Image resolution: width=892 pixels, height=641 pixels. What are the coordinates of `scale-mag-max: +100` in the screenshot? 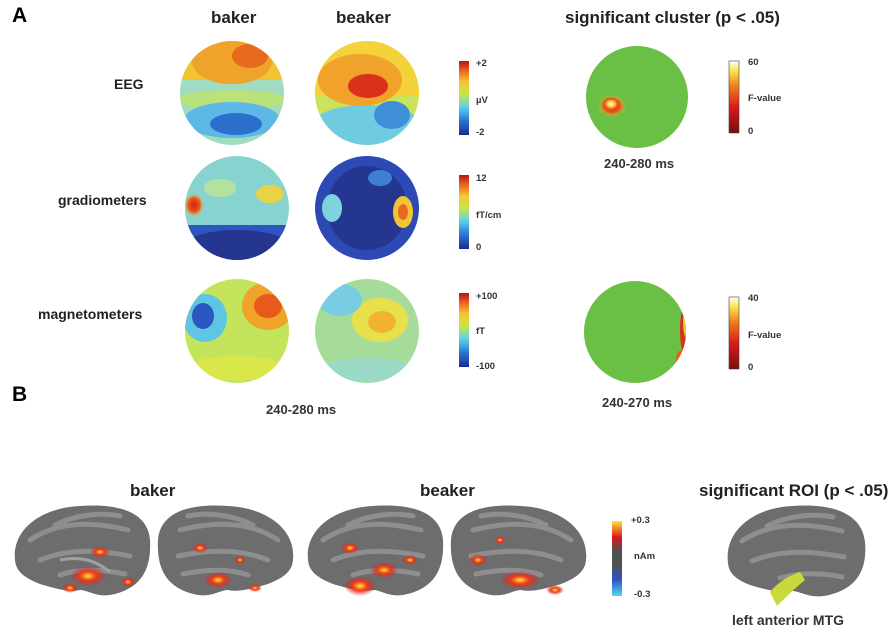 It's located at (487, 296).